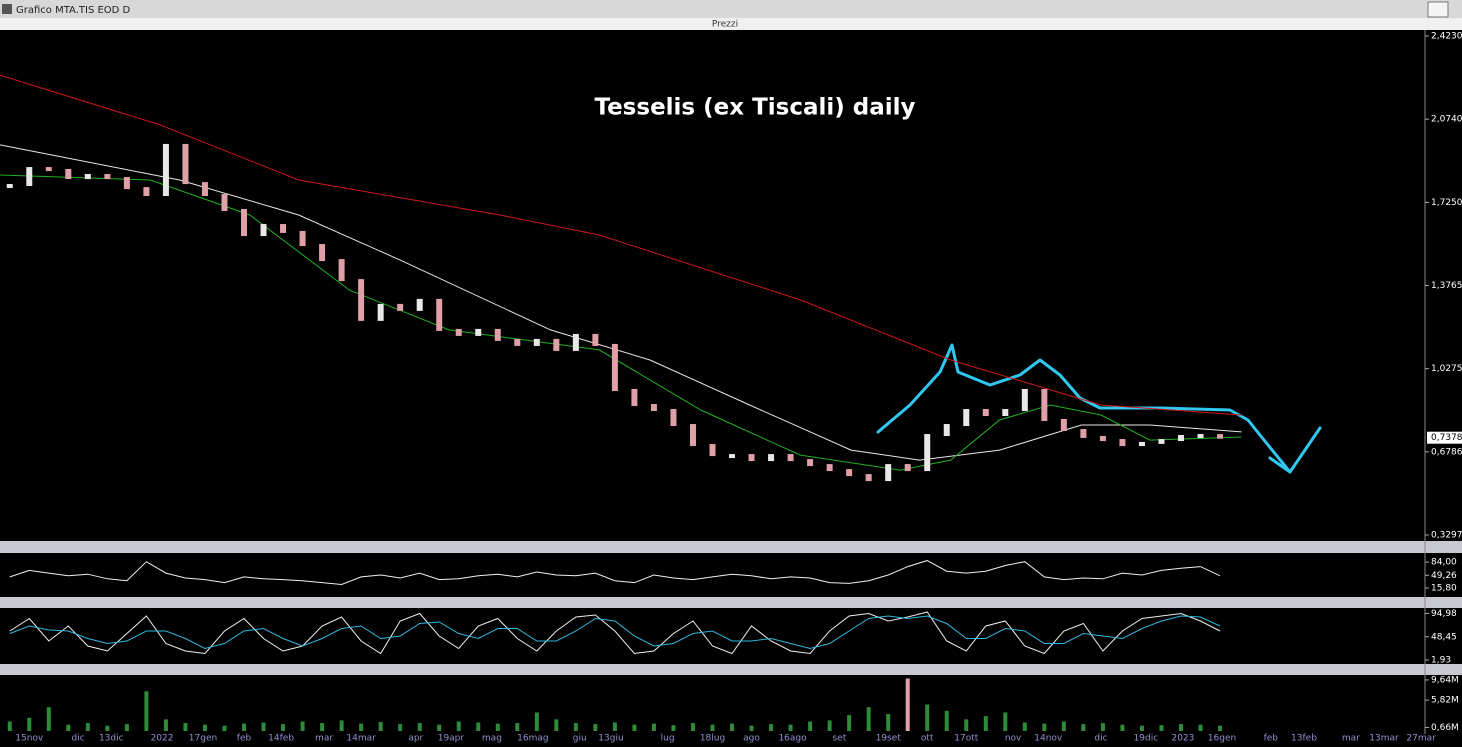  I want to click on maximize-button, so click(1438, 9).